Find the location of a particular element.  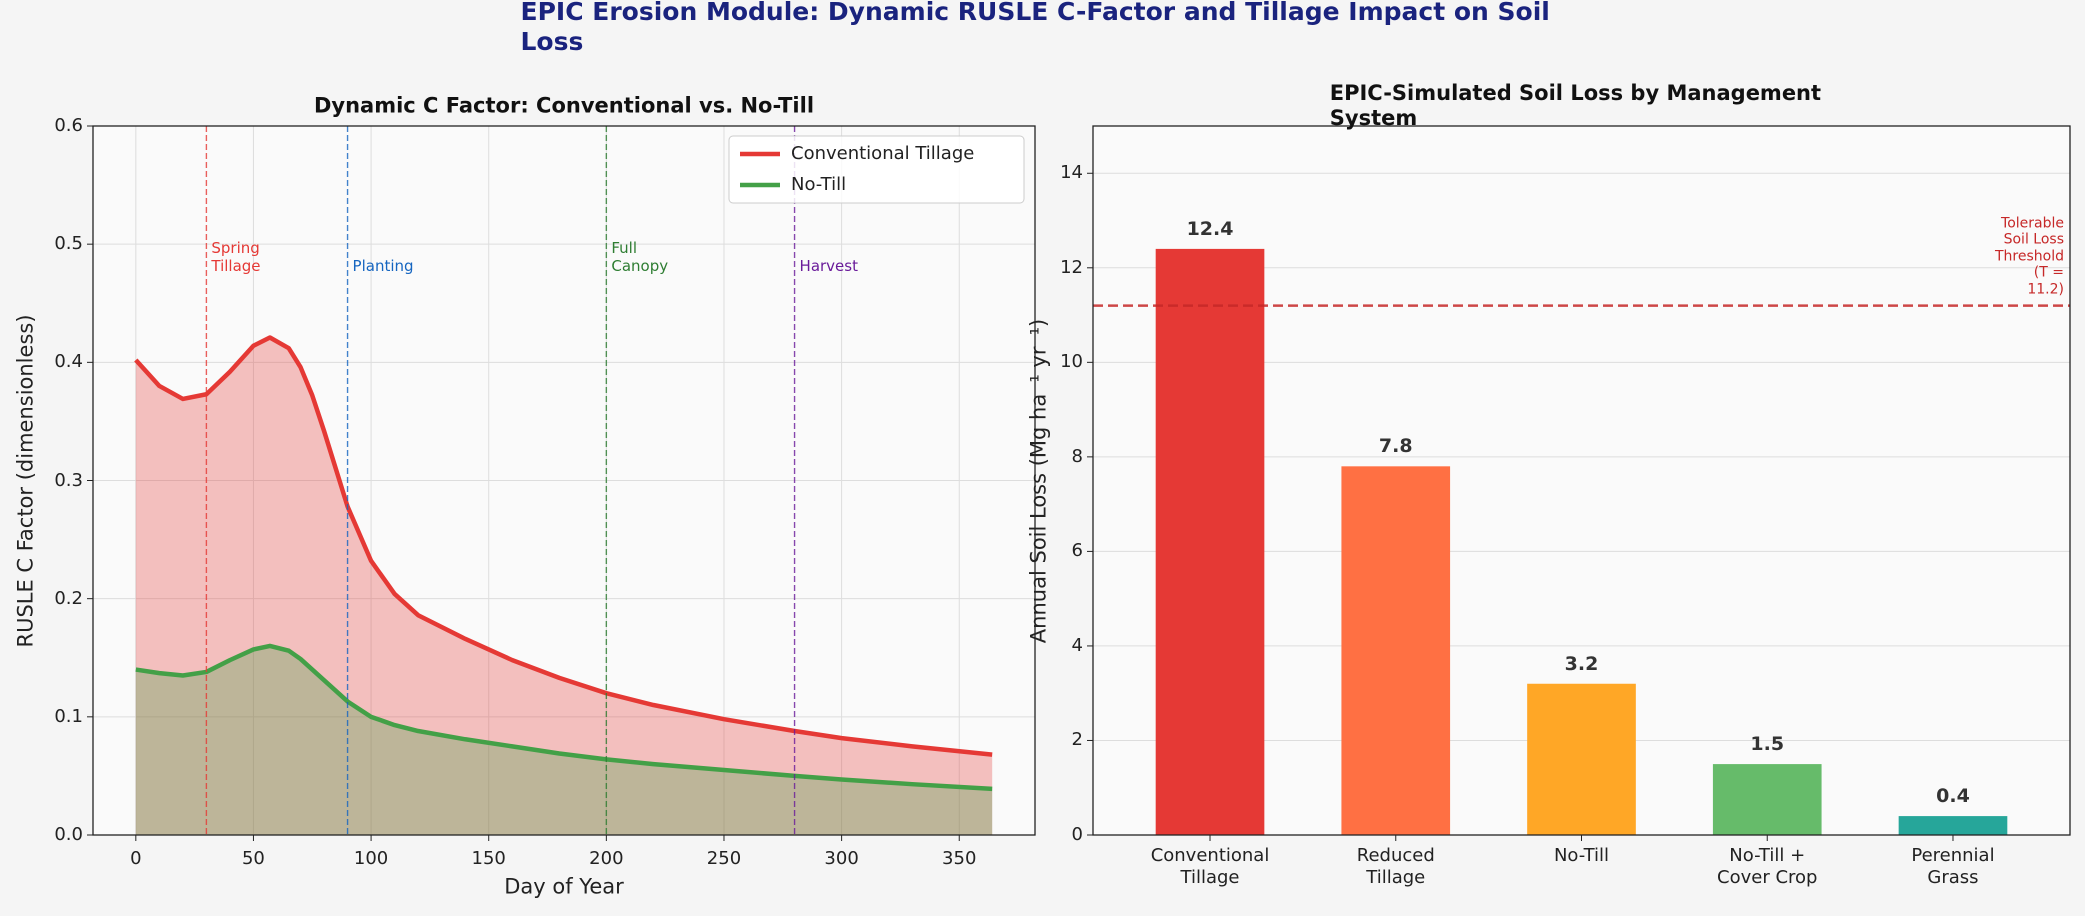

value-label: 0.4 is located at coordinates (1953, 796).